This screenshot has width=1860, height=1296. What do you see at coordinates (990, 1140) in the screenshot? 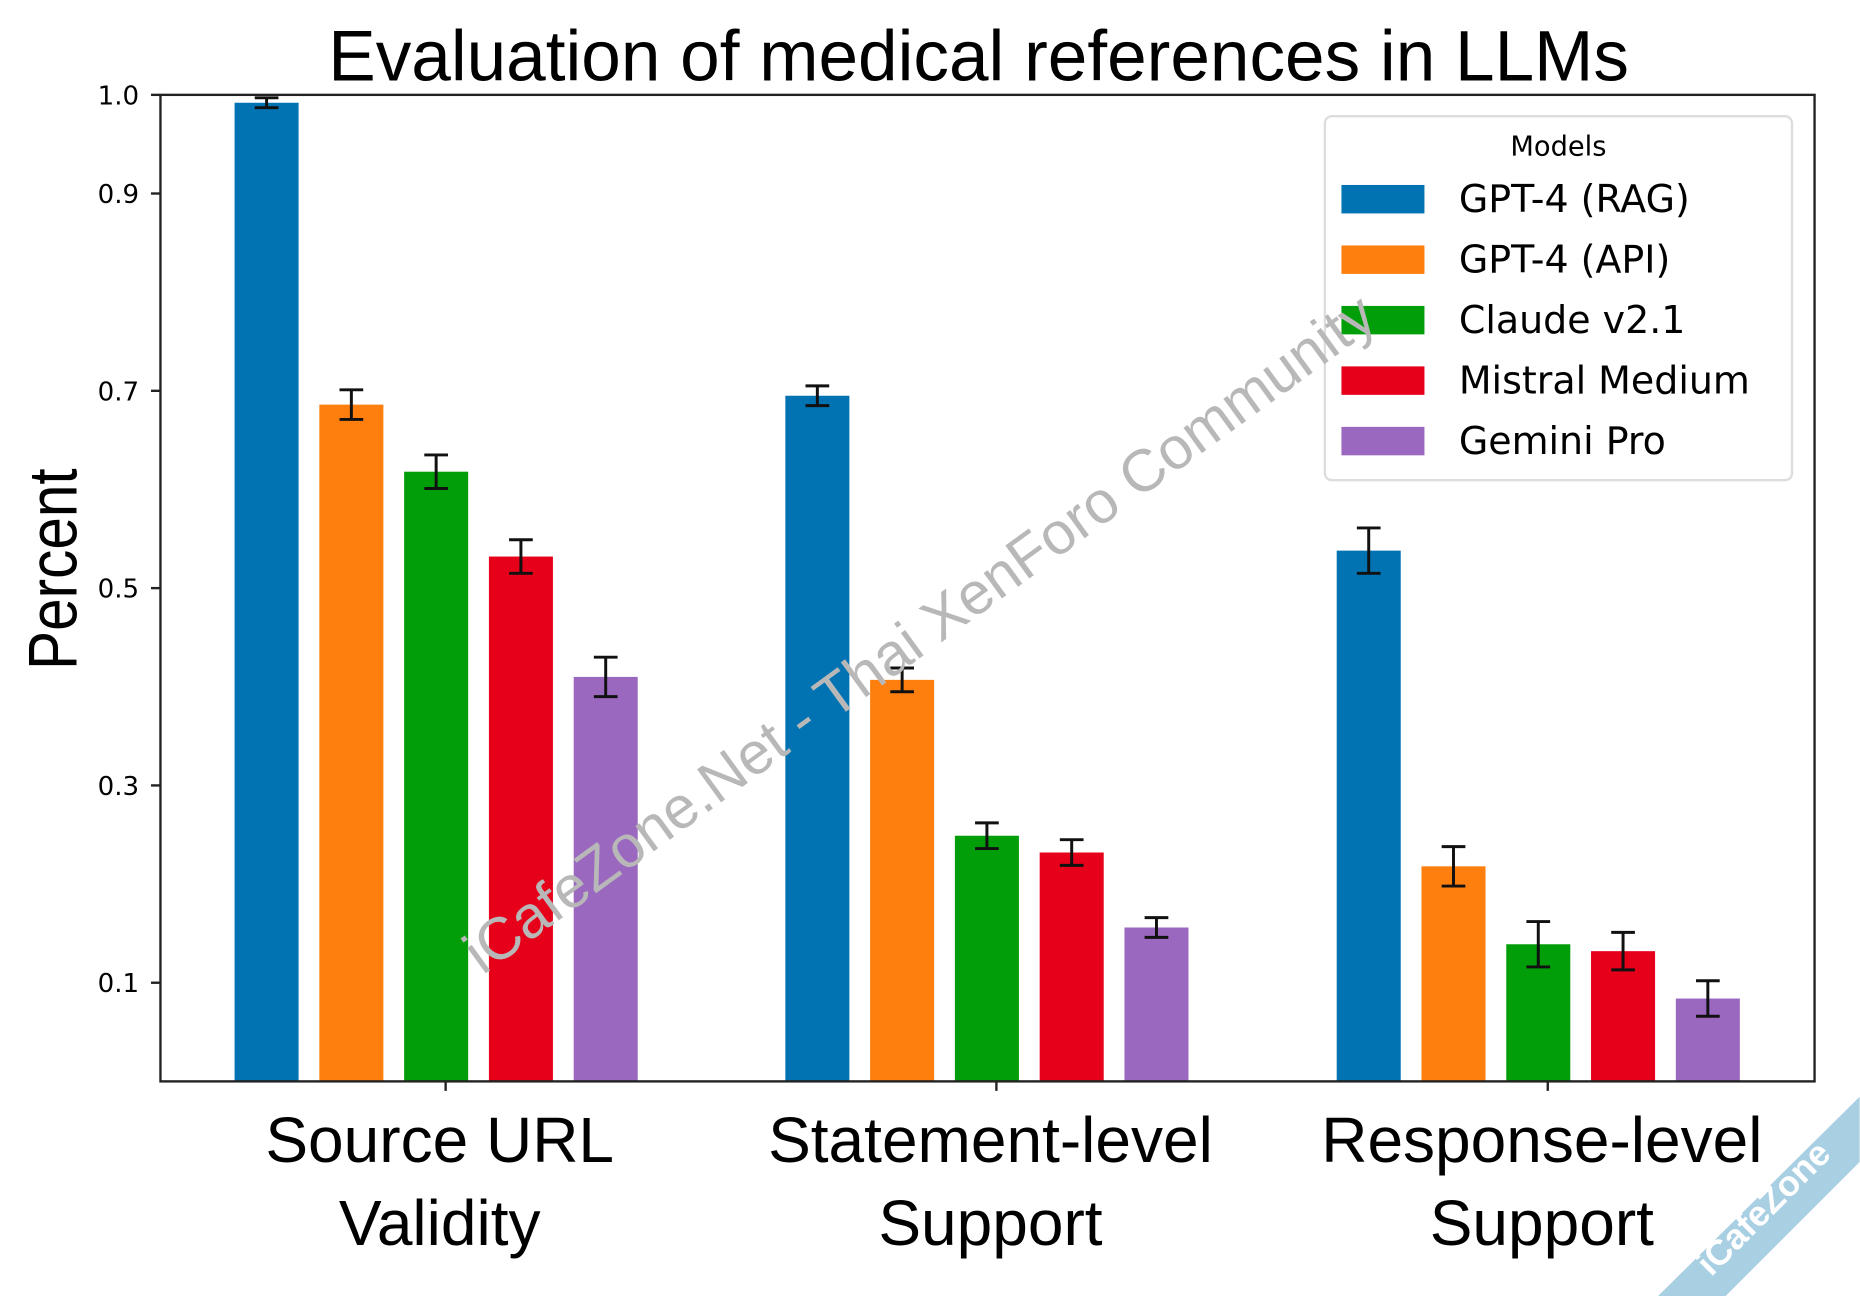
I see `x-tick-label: Statement-level` at bounding box center [990, 1140].